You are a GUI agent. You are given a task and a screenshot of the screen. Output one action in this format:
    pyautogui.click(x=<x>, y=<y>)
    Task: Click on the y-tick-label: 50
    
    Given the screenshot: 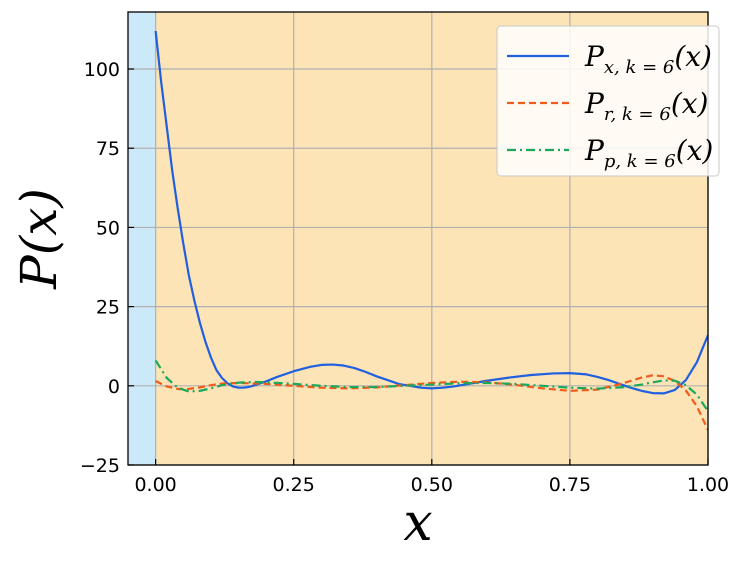 What is the action you would take?
    pyautogui.click(x=108, y=228)
    